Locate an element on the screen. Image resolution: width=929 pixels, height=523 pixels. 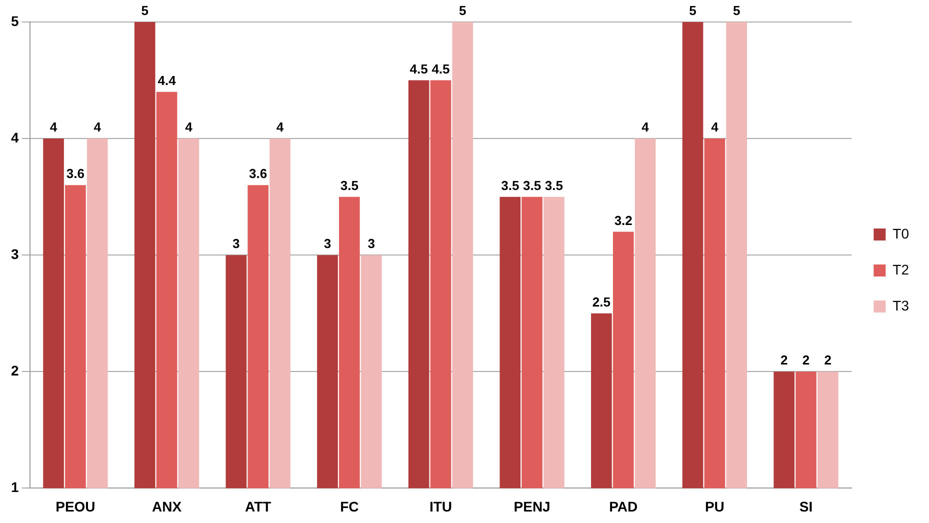
x-tick-label: PAD is located at coordinates (623, 506).